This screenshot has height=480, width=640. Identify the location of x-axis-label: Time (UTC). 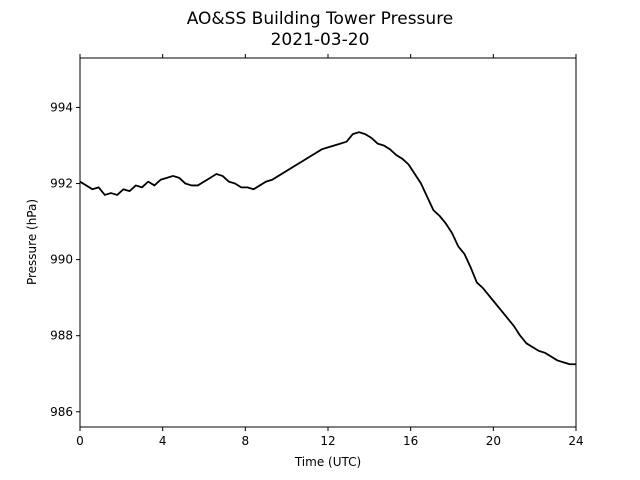
(327, 462).